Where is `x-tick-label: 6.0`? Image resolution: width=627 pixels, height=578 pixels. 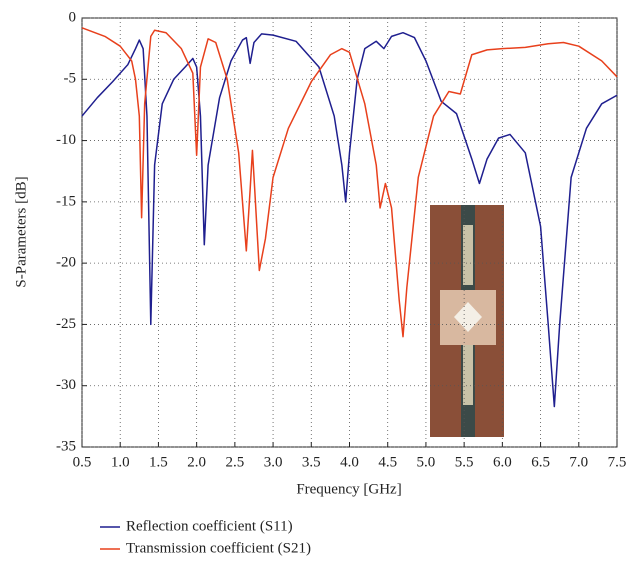 x-tick-label: 6.0 is located at coordinates (502, 462).